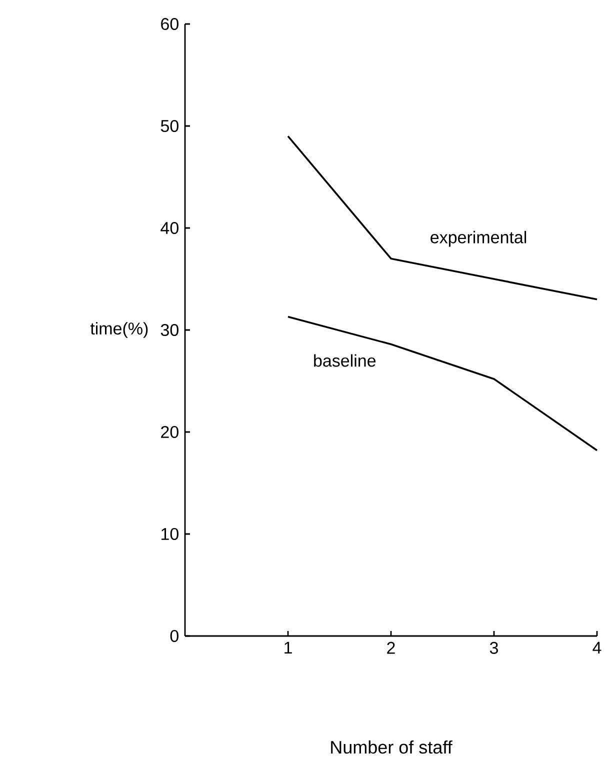 Image resolution: width=607 pixels, height=782 pixels. Describe the element at coordinates (345, 360) in the screenshot. I see `series-label: baseline` at that location.